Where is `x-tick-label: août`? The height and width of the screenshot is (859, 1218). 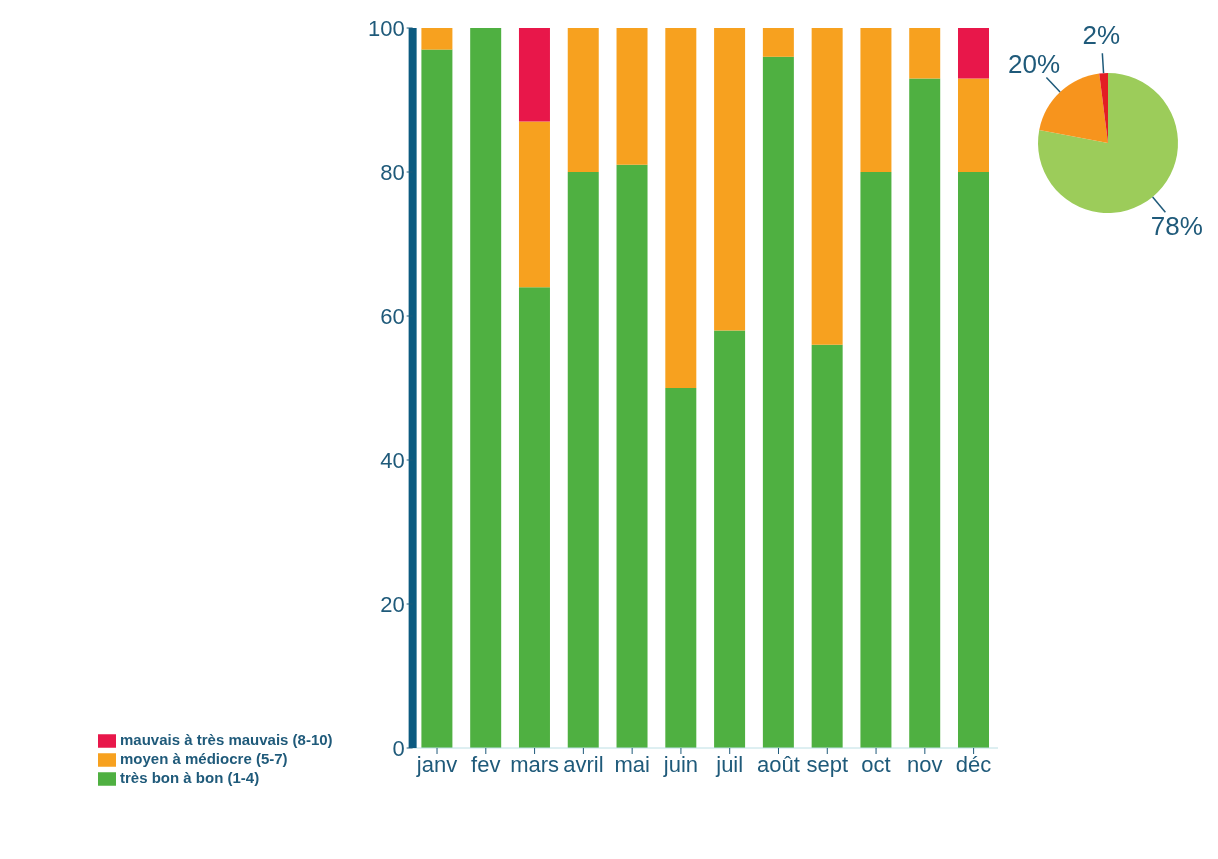
x-tick-label: août is located at coordinates (778, 764).